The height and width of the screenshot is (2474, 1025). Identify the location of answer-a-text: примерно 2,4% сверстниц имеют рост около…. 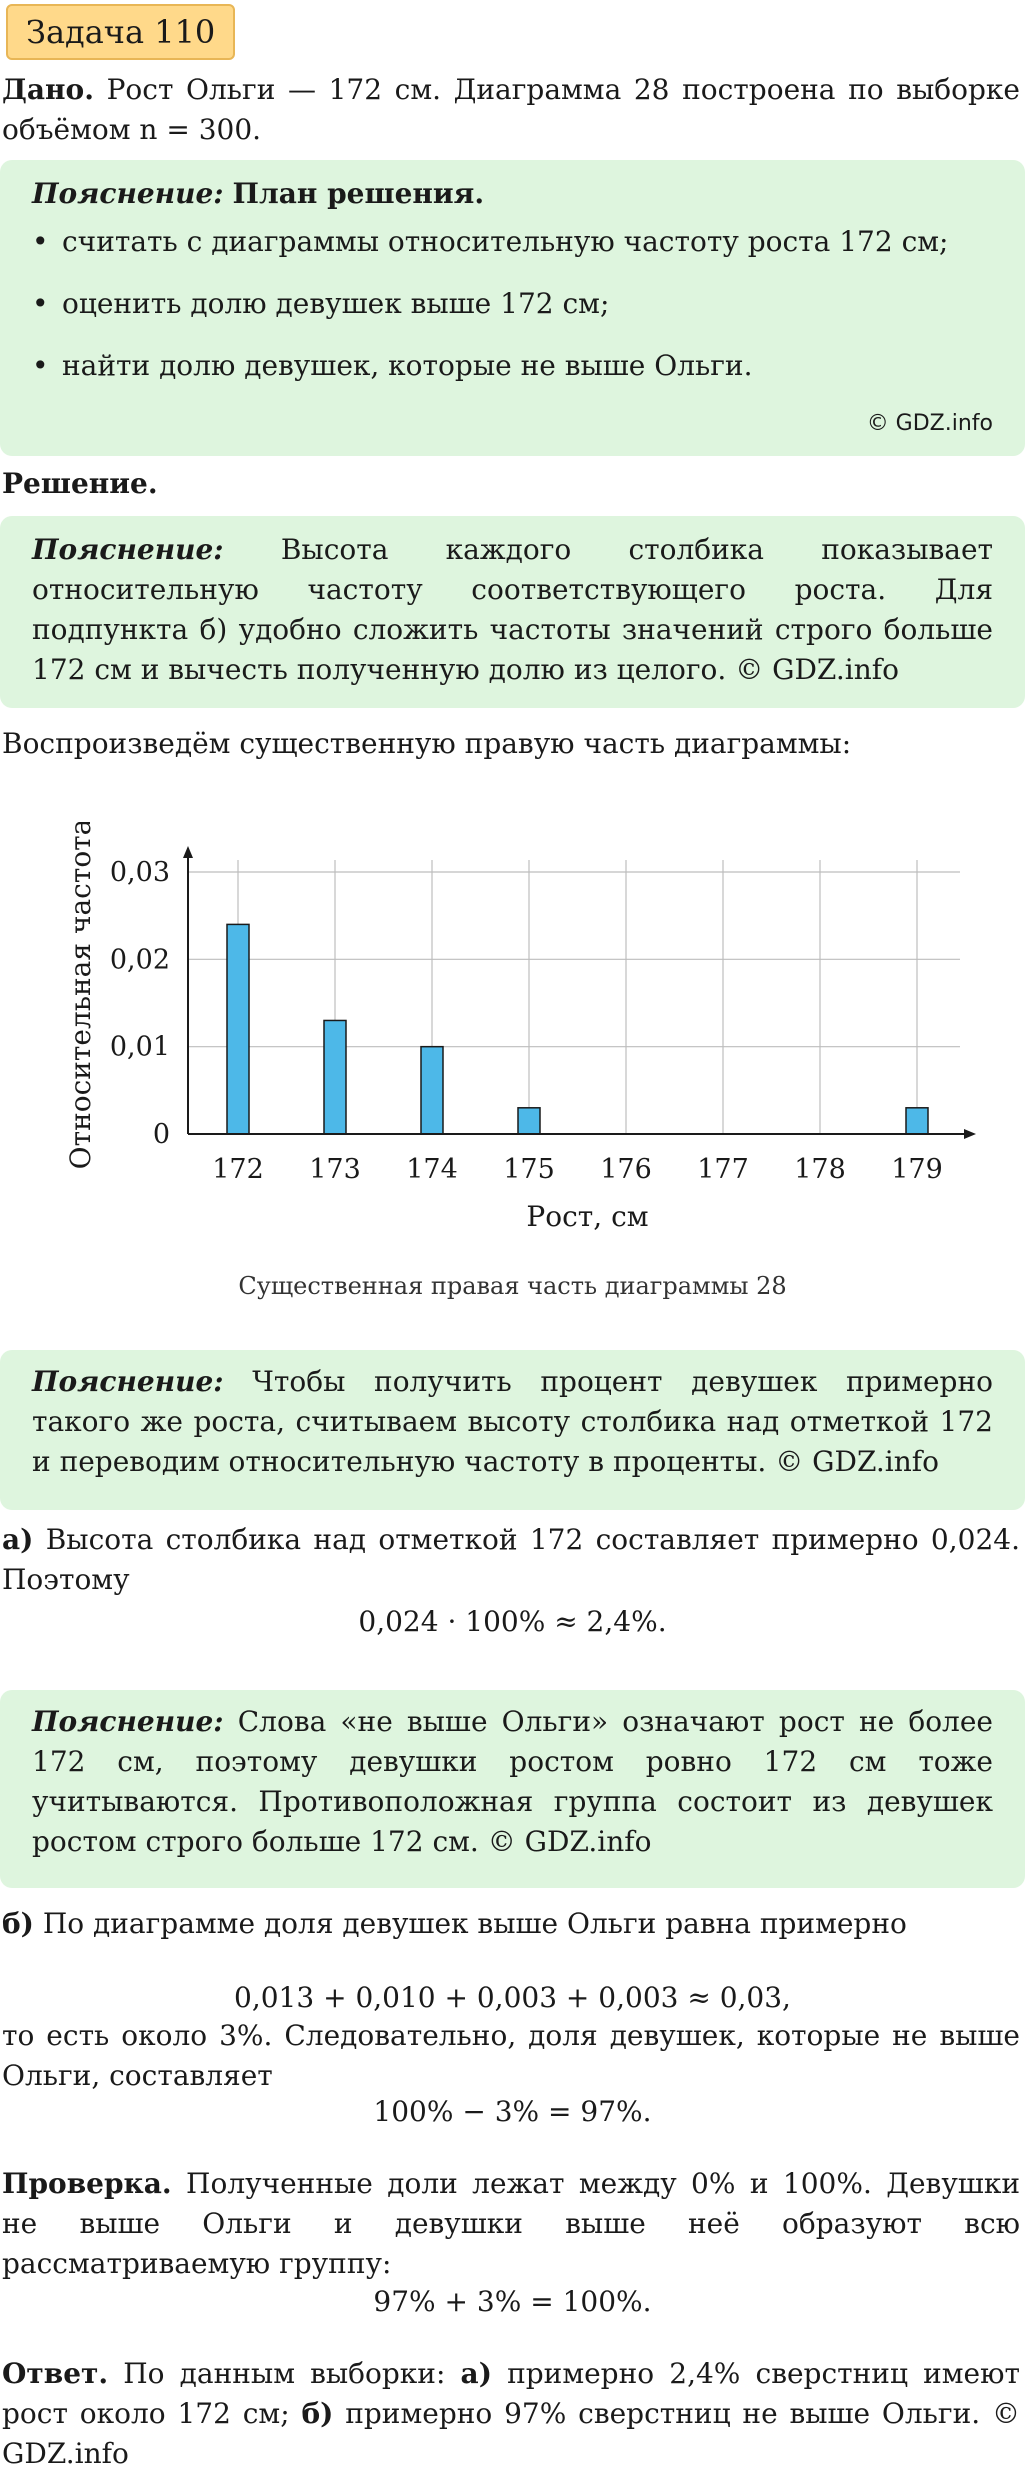
(511, 2393).